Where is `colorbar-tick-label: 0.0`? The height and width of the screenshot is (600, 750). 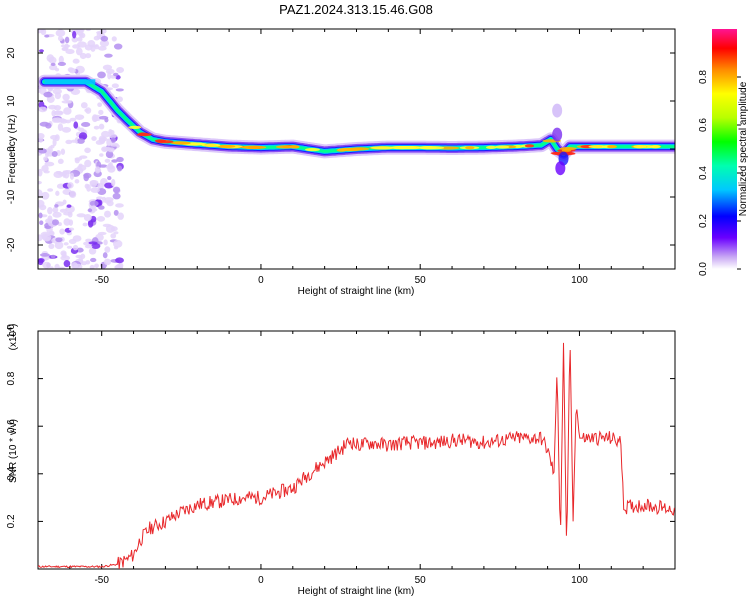 colorbar-tick-label: 0.0 is located at coordinates (703, 269).